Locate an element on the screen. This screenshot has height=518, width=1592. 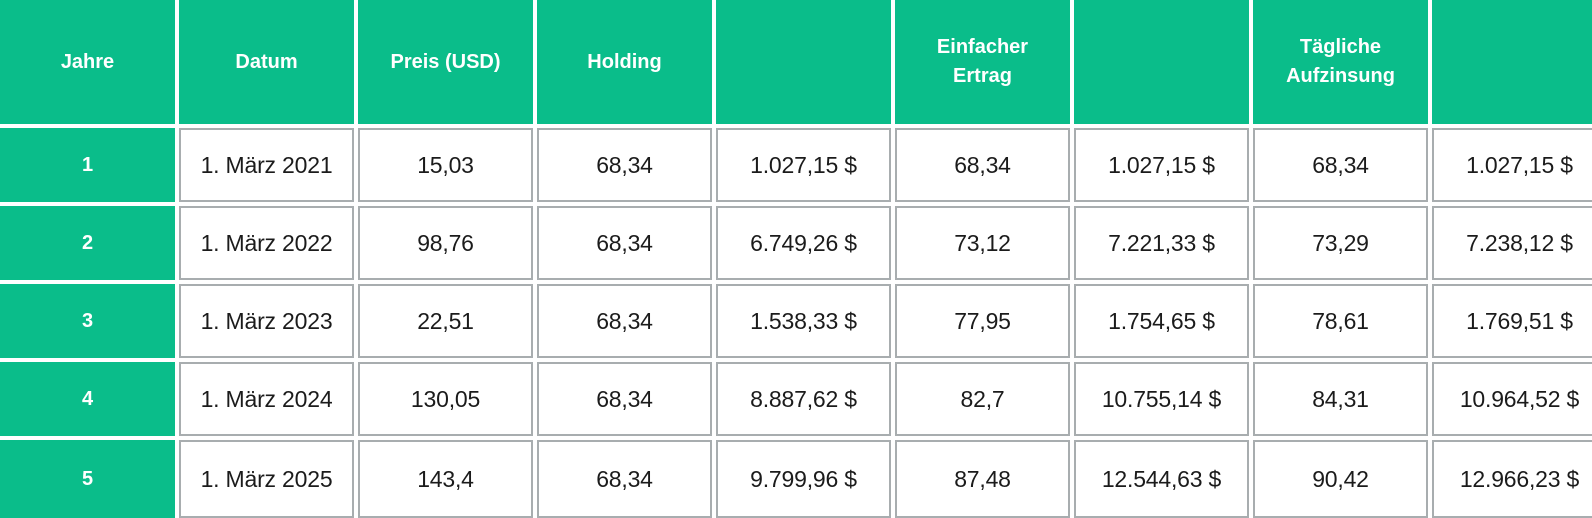
cell-einfacher-ertrag: 82,7 is located at coordinates (982, 399).